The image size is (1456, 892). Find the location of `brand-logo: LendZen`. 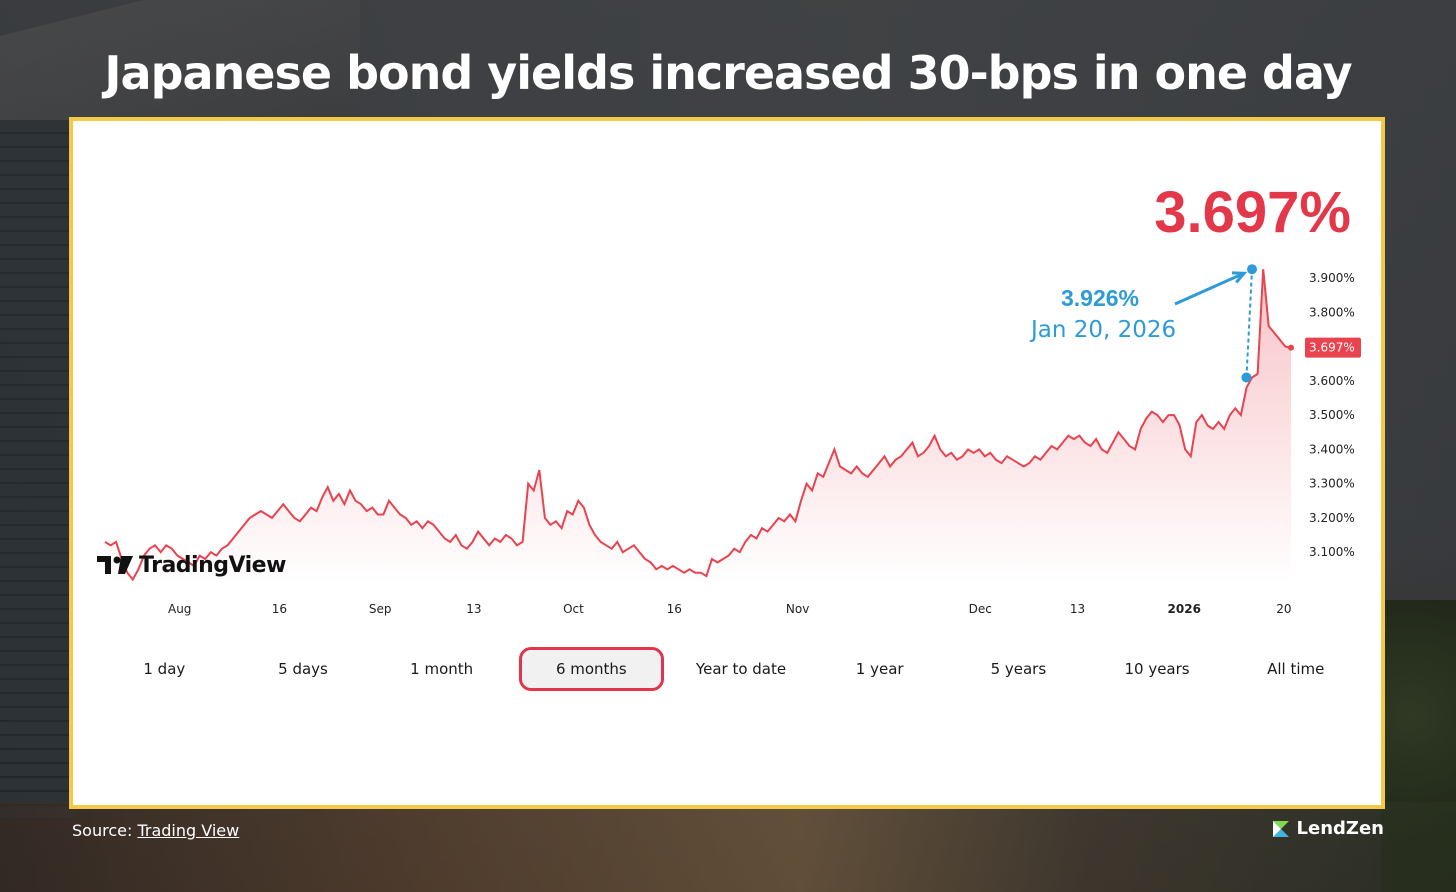

brand-logo: LendZen is located at coordinates (1327, 828).